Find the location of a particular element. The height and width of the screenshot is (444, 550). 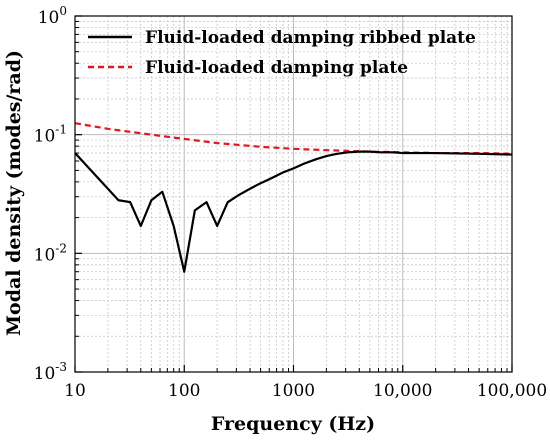

legend-label-1: Fluid-loaded damping ribbed plate is located at coordinates (310, 38).